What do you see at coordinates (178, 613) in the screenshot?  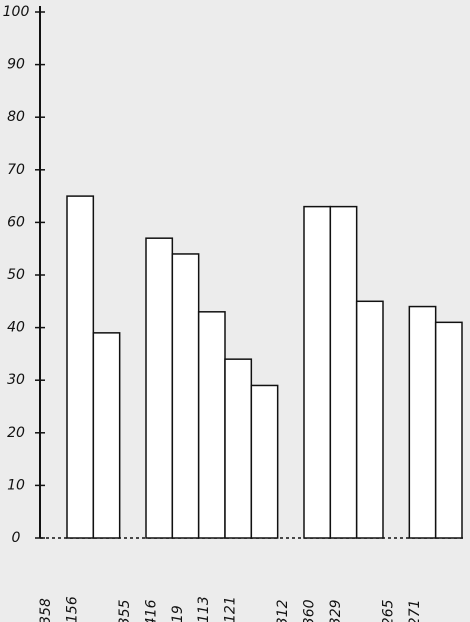 I see `x-tick-label: Q19` at bounding box center [178, 613].